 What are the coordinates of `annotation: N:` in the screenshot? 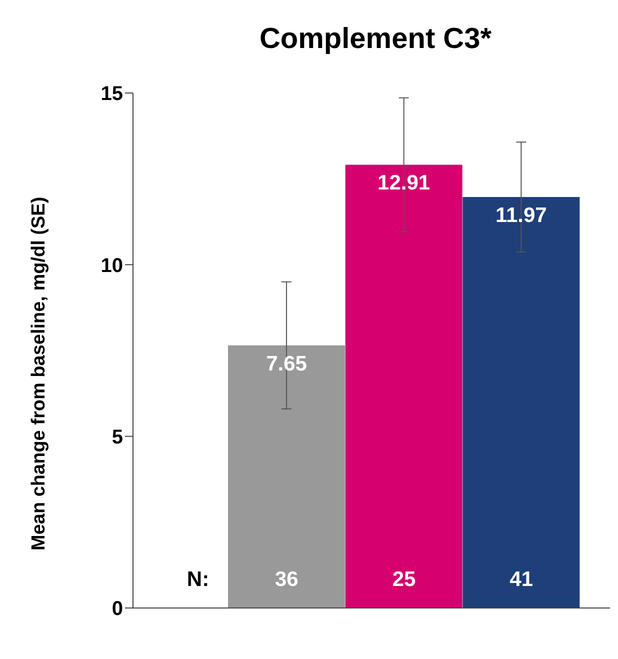 It's located at (198, 580).